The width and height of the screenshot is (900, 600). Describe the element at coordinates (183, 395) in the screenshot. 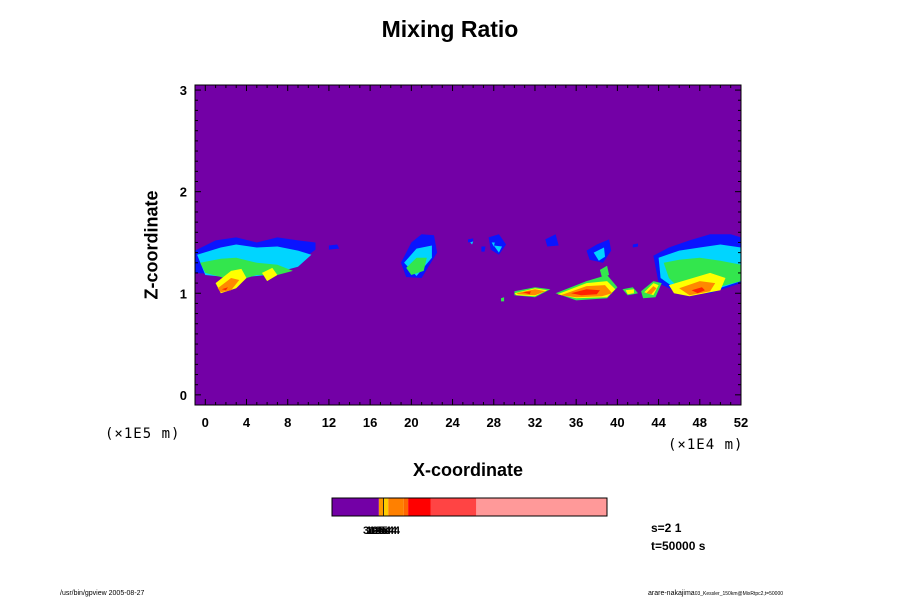

I see `y-tick-label: 0` at that location.